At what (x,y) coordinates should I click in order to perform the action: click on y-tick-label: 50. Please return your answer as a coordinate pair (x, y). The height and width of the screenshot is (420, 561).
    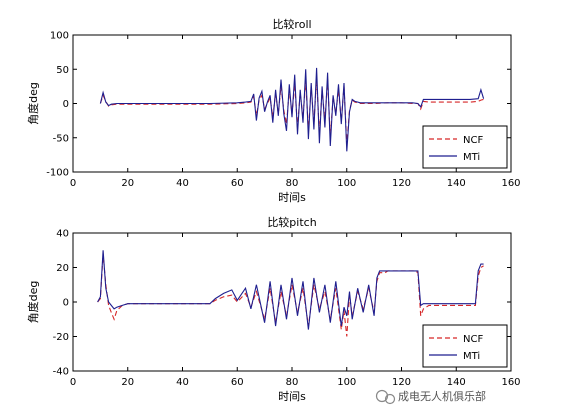
    Looking at the image, I should click on (62, 70).